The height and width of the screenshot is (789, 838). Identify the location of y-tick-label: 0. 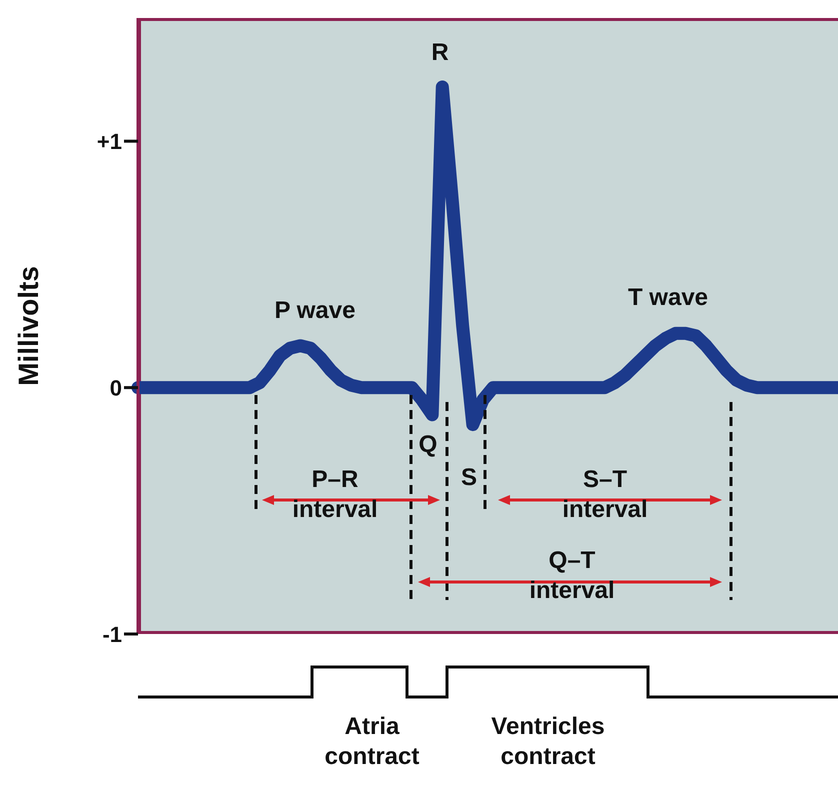
(116, 387).